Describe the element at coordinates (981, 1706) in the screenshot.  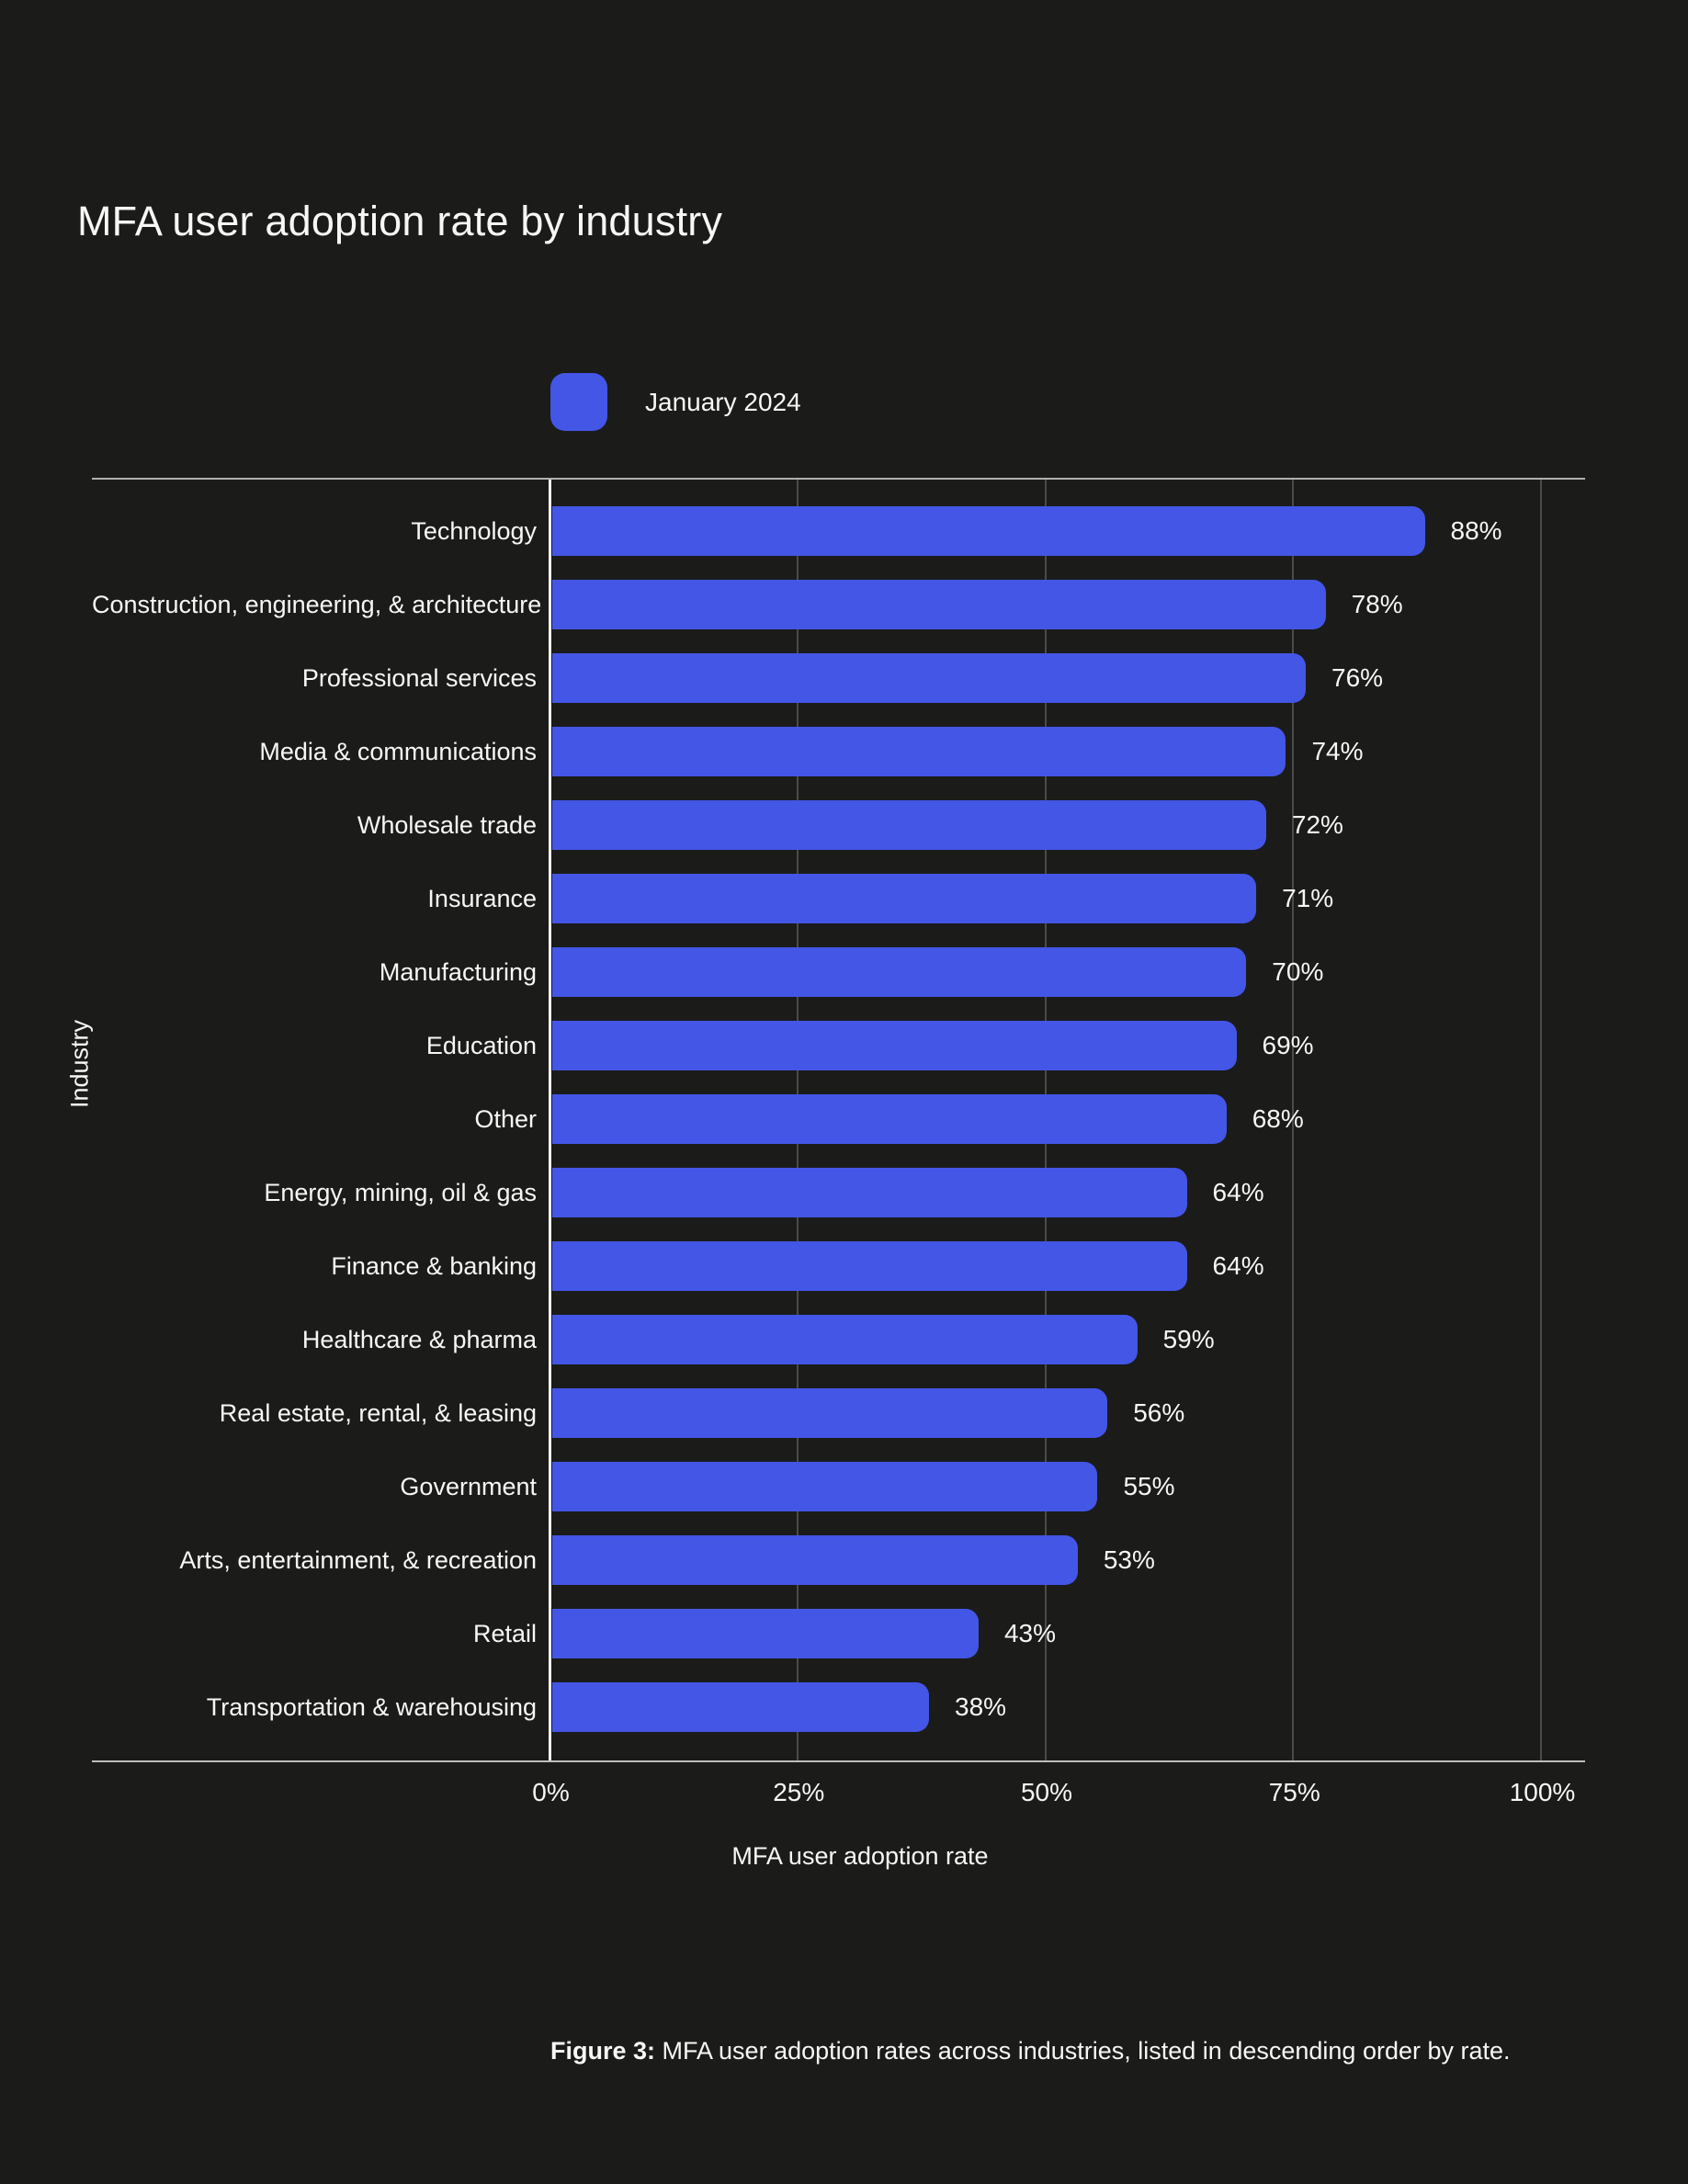
I see `bar-value-label: 38%` at that location.